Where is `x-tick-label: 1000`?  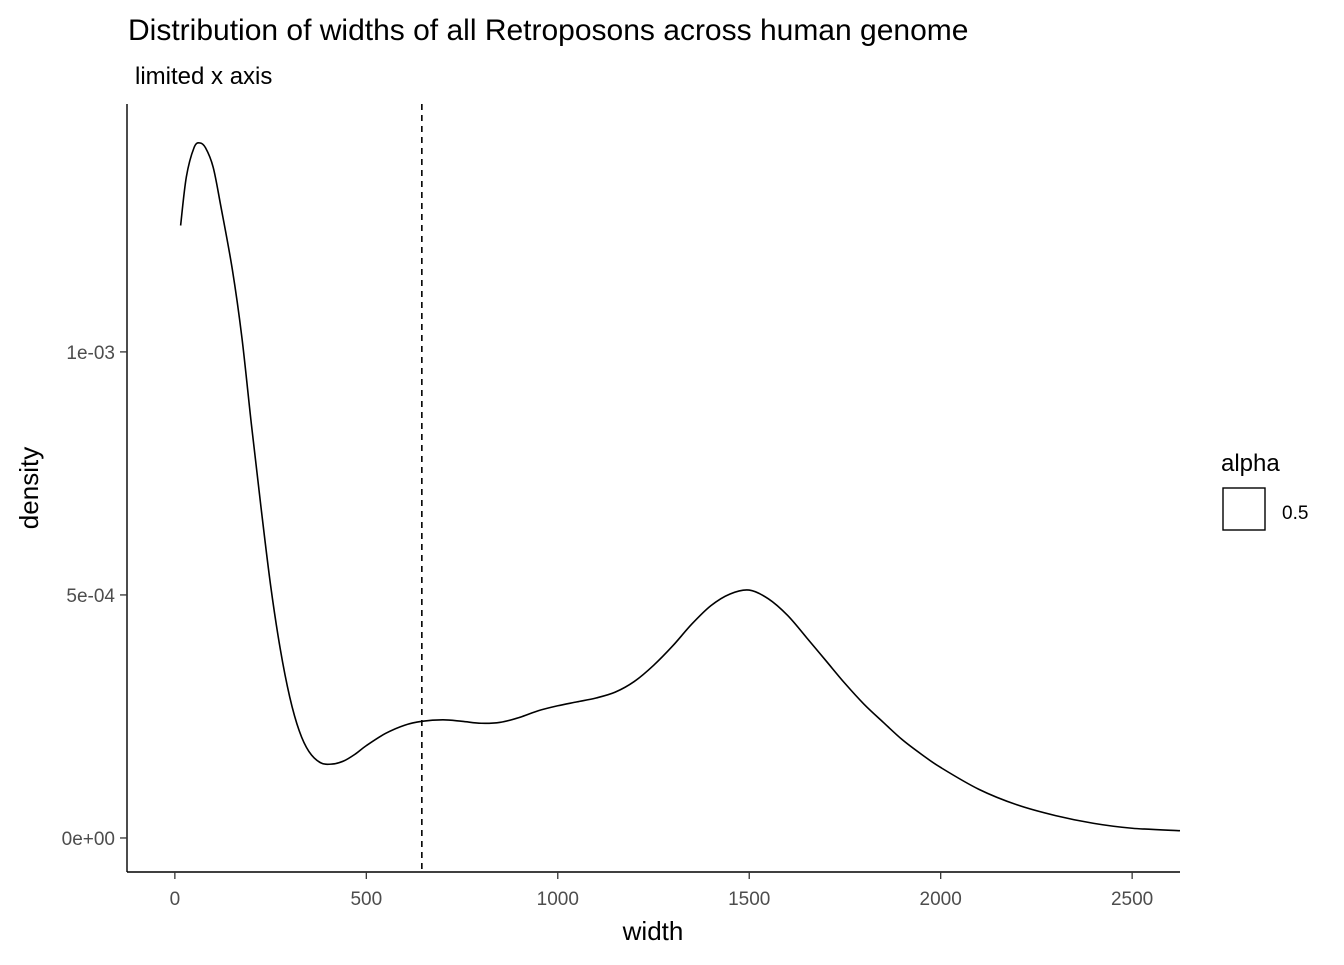
x-tick-label: 1000 is located at coordinates (558, 899).